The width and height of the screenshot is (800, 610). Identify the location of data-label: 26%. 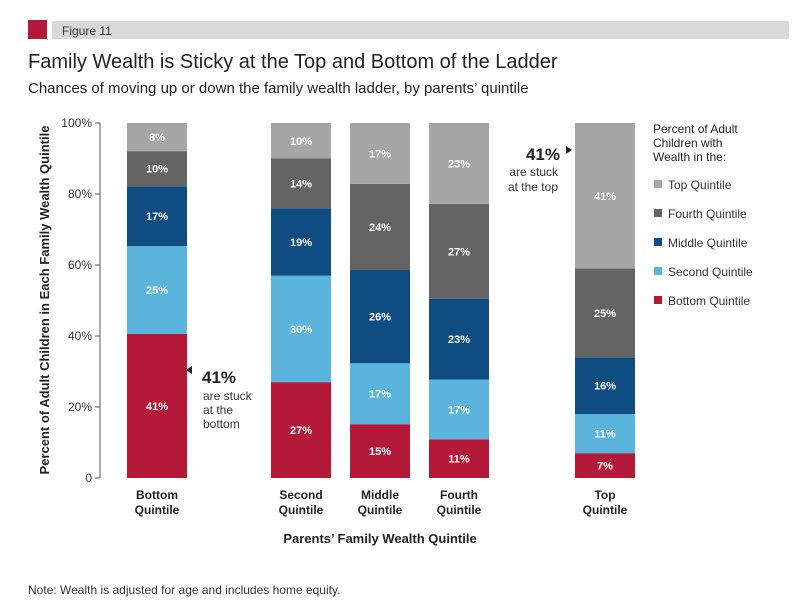
(380, 318).